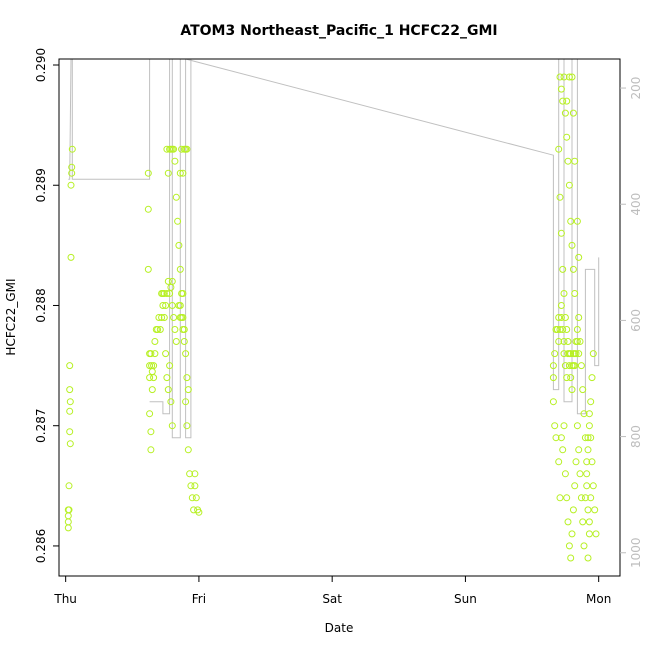 The height and width of the screenshot is (650, 650). I want to click on y-axis: 0.286 0.287 0.288 0.289 0.290, so click(46, 305).